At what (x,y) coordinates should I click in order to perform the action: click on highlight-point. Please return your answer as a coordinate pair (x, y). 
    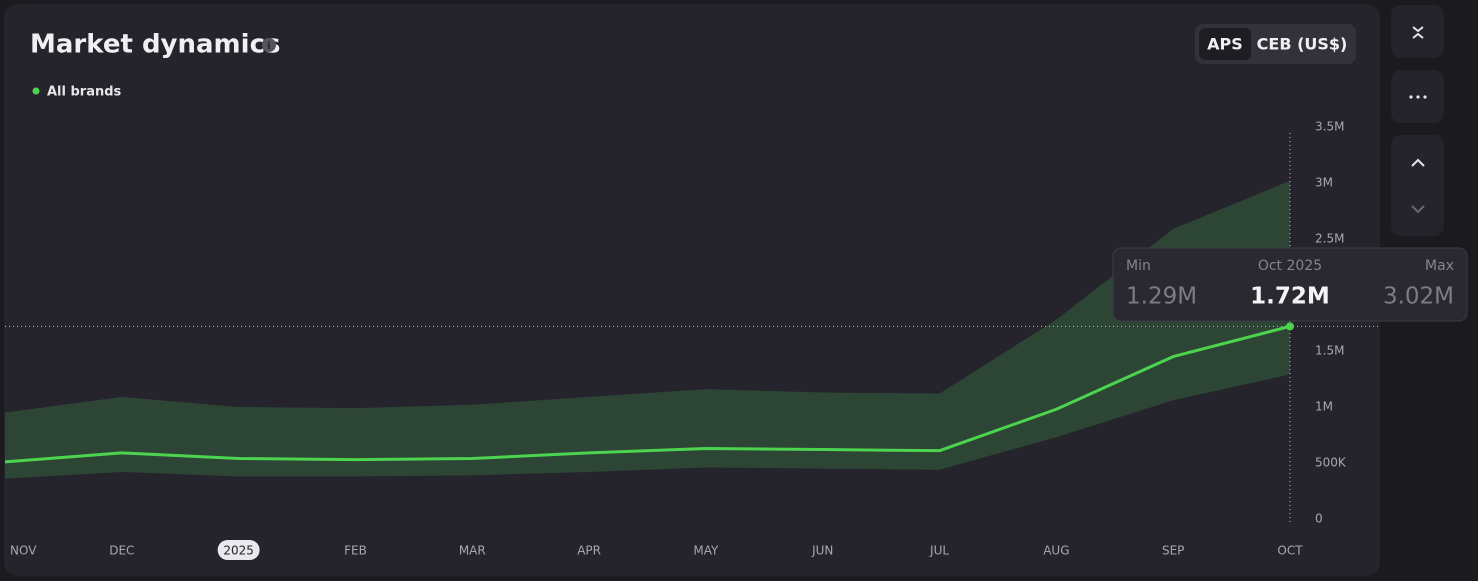
    Looking at the image, I should click on (1290, 326).